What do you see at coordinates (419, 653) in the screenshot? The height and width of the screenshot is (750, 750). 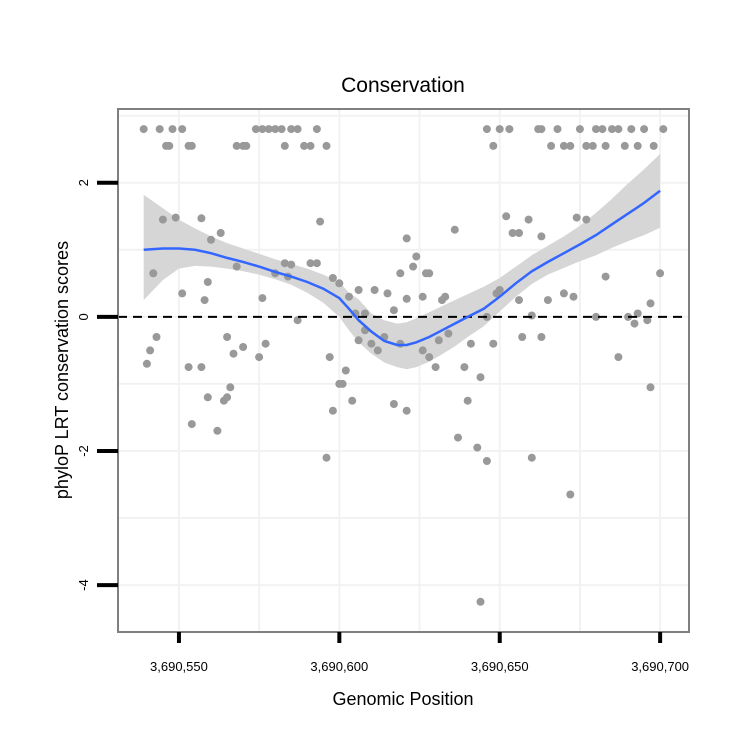 I see `x-axis: 3,690,550 3,690,600 3,690,650 3,690,700` at bounding box center [419, 653].